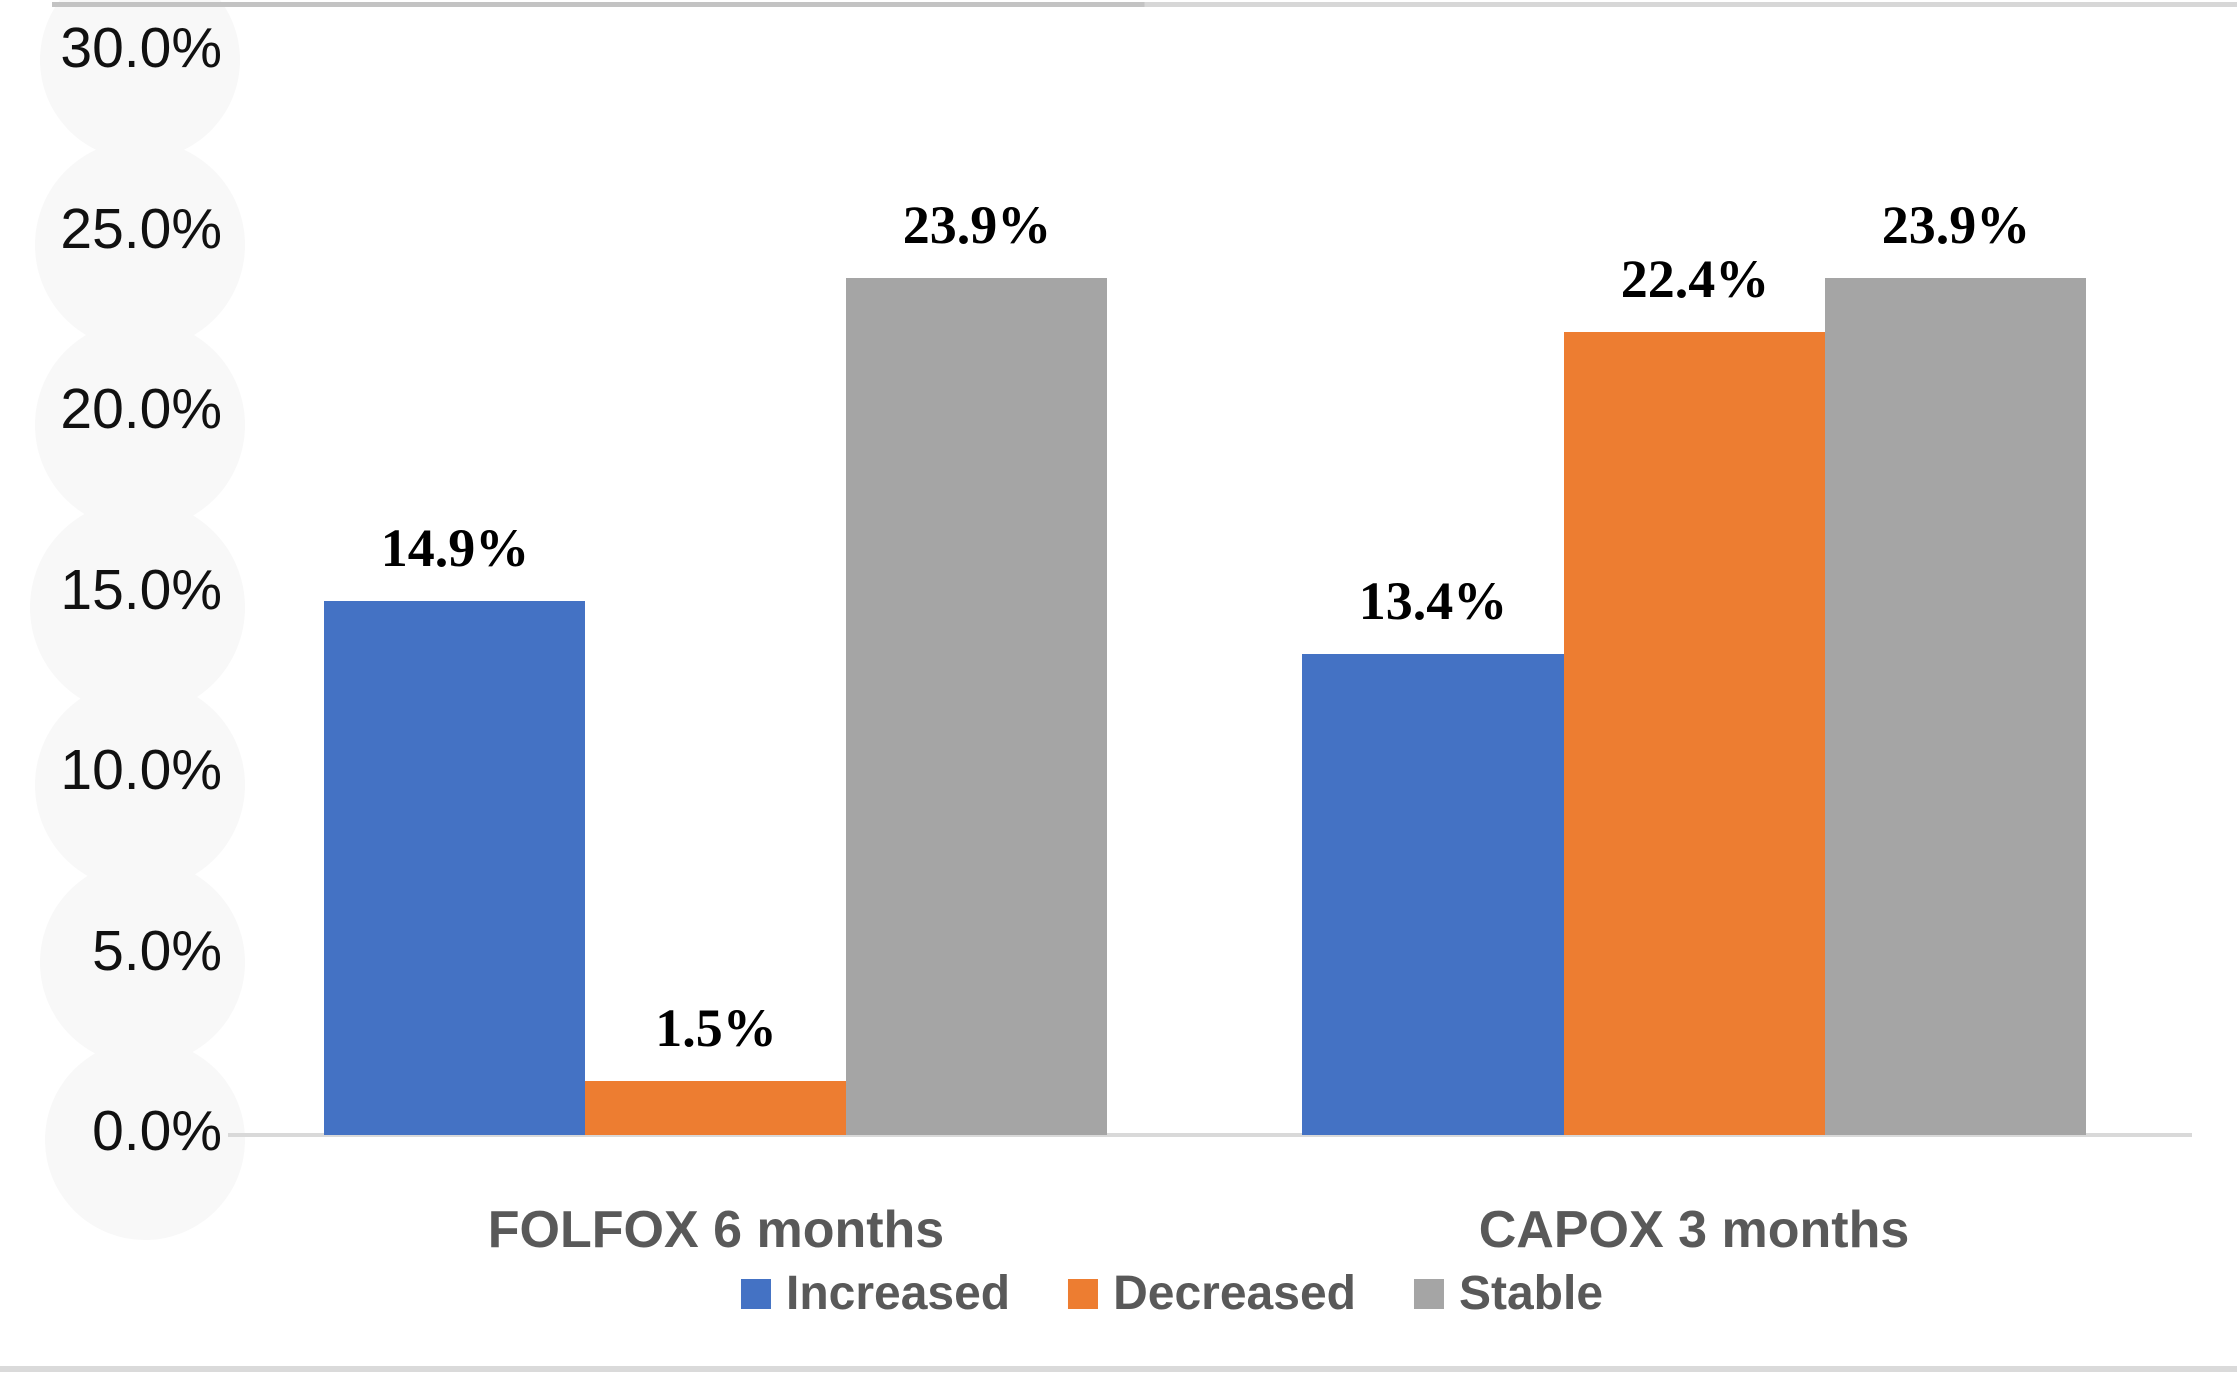 This screenshot has height=1375, width=2237. Describe the element at coordinates (1694, 733) in the screenshot. I see `bar-capox-decreased` at that location.